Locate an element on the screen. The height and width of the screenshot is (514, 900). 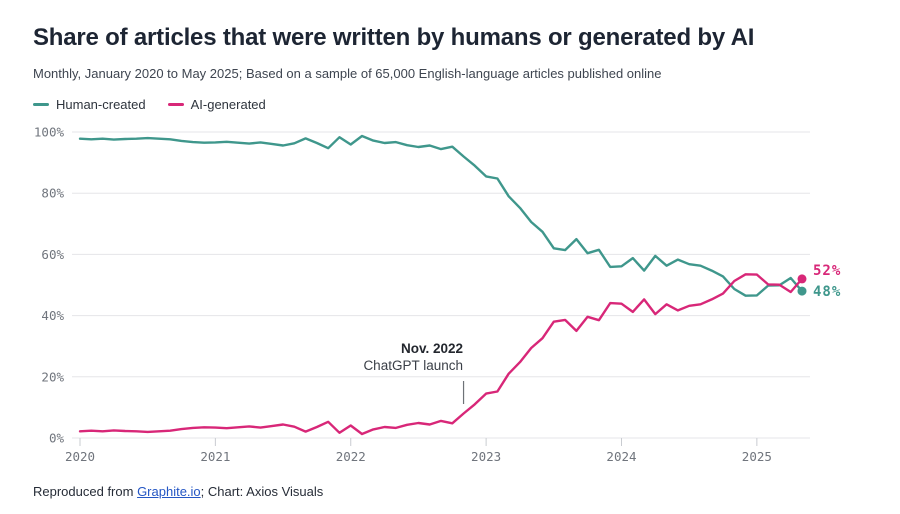
source-suffix: ; Chart: Axios Visuals is located at coordinates (262, 491).